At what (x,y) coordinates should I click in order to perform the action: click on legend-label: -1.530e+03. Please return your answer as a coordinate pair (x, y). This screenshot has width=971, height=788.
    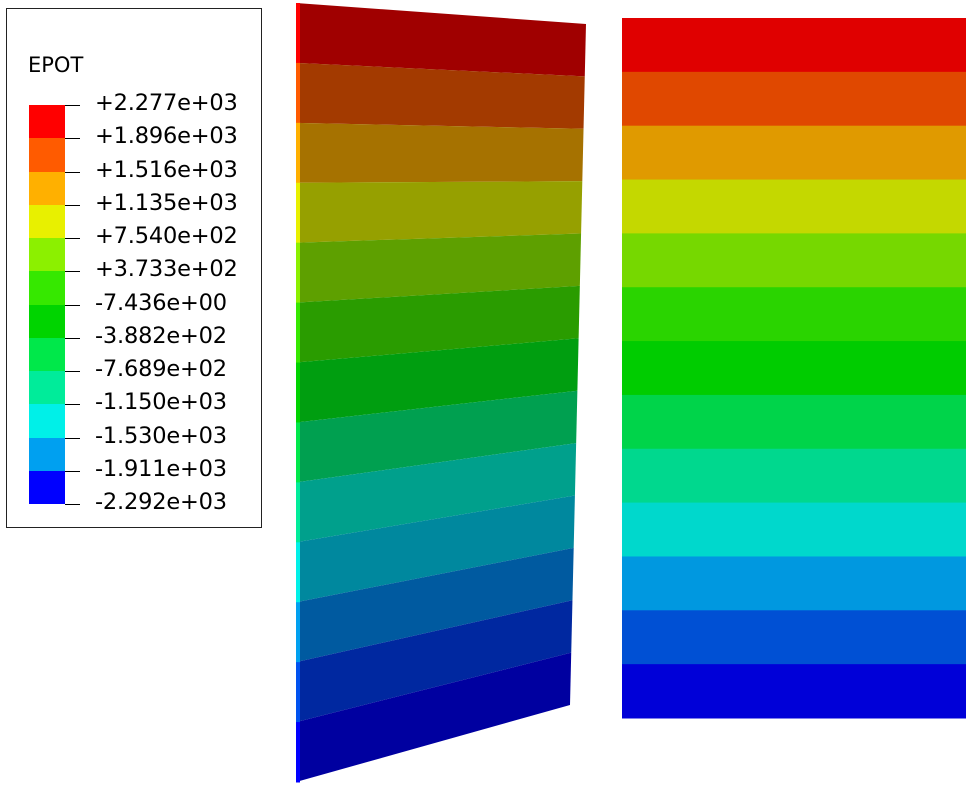
    Looking at the image, I should click on (161, 435).